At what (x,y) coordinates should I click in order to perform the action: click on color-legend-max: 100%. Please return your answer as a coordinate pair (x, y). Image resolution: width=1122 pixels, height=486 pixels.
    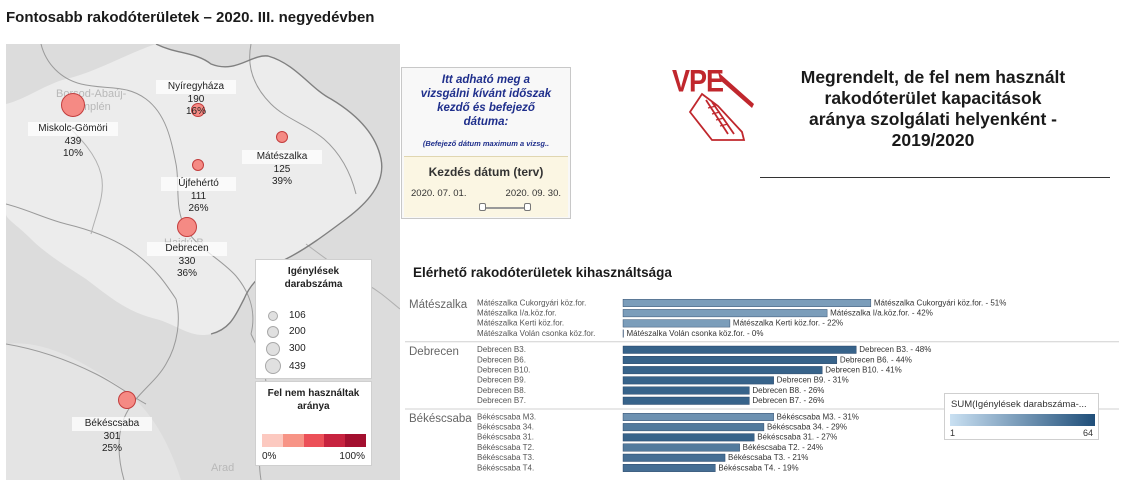
    Looking at the image, I should click on (352, 456).